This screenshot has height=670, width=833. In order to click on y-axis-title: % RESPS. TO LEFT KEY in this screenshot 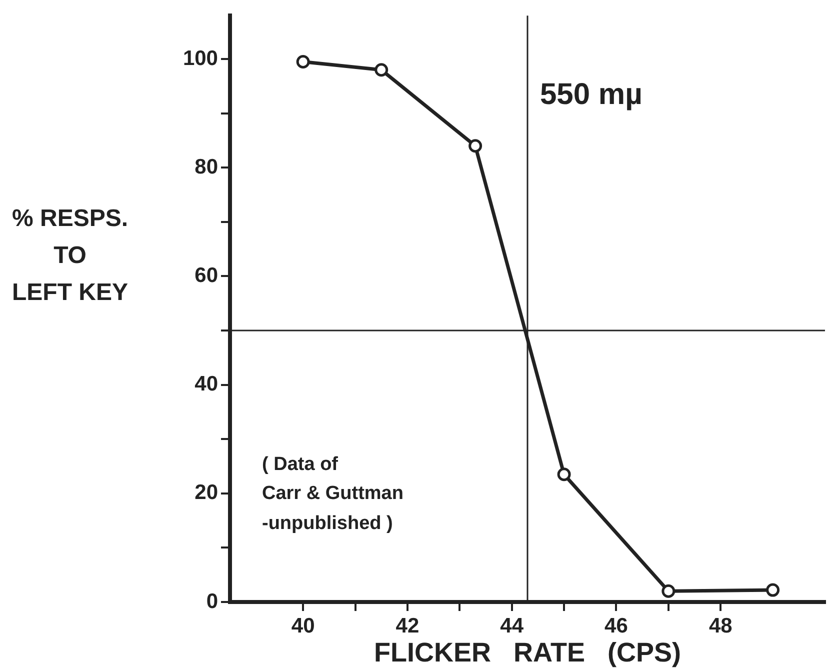, I will do `click(70, 256)`.